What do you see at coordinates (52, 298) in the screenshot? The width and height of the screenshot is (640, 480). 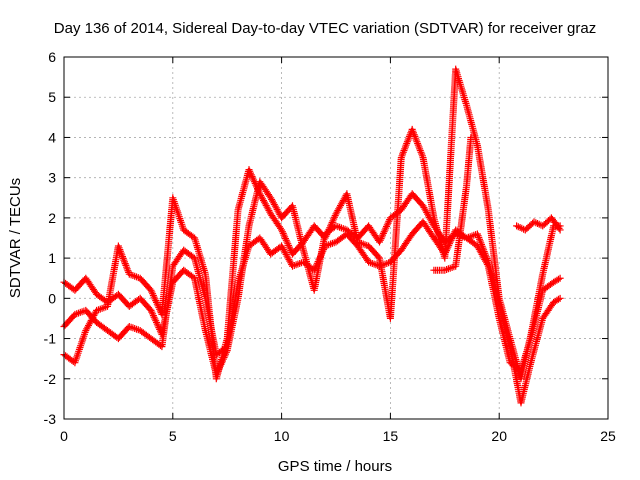 I see `y-tick-label: 0` at bounding box center [52, 298].